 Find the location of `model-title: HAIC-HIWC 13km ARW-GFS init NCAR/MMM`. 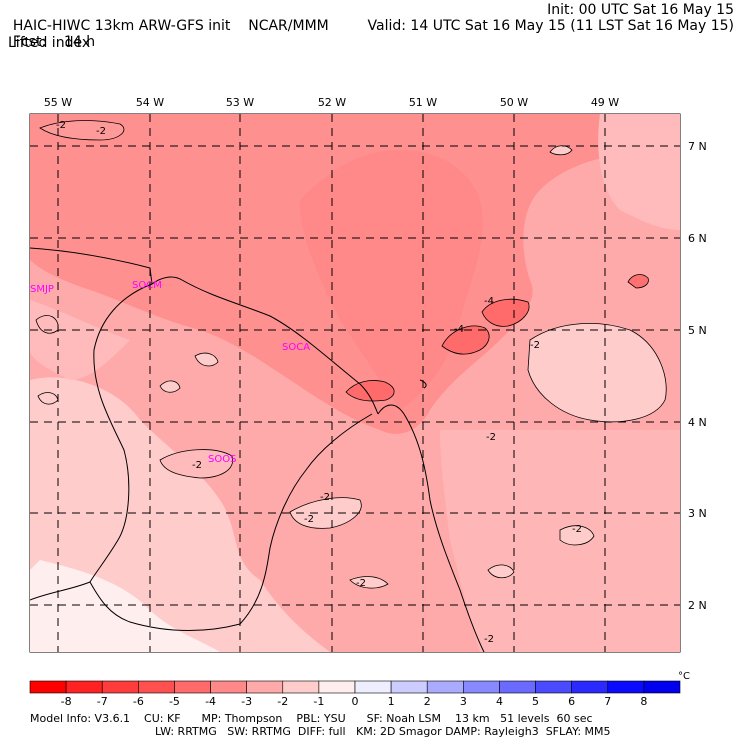

model-title: HAIC-HIWC 13km ARW-GFS init NCAR/MMM is located at coordinates (166, 18).